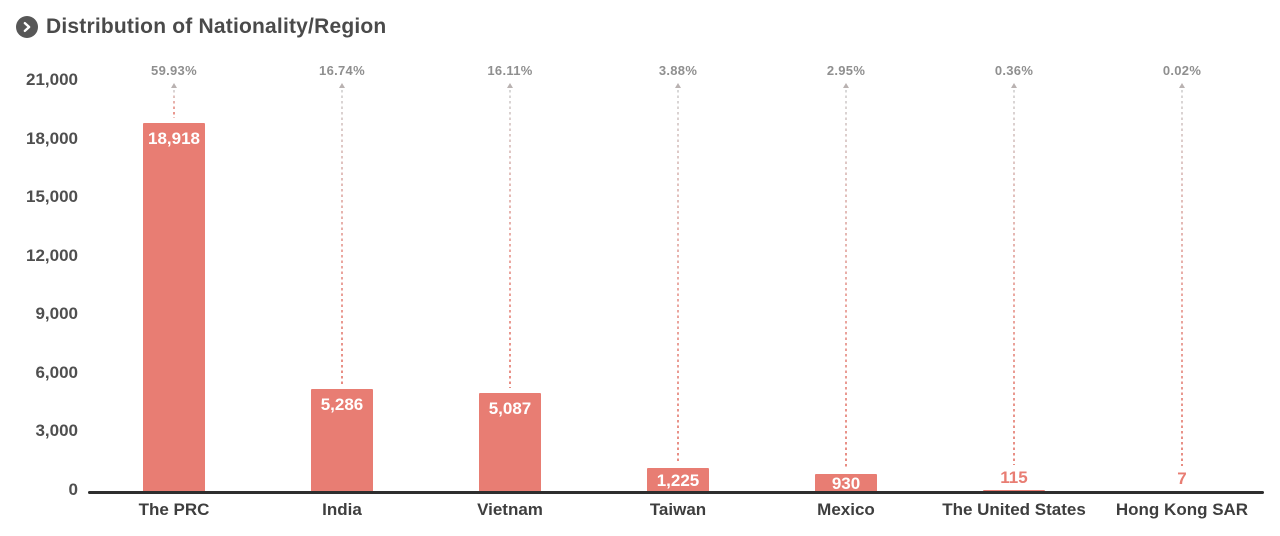 This screenshot has width=1280, height=536. I want to click on bar-the-prc, so click(174, 308).